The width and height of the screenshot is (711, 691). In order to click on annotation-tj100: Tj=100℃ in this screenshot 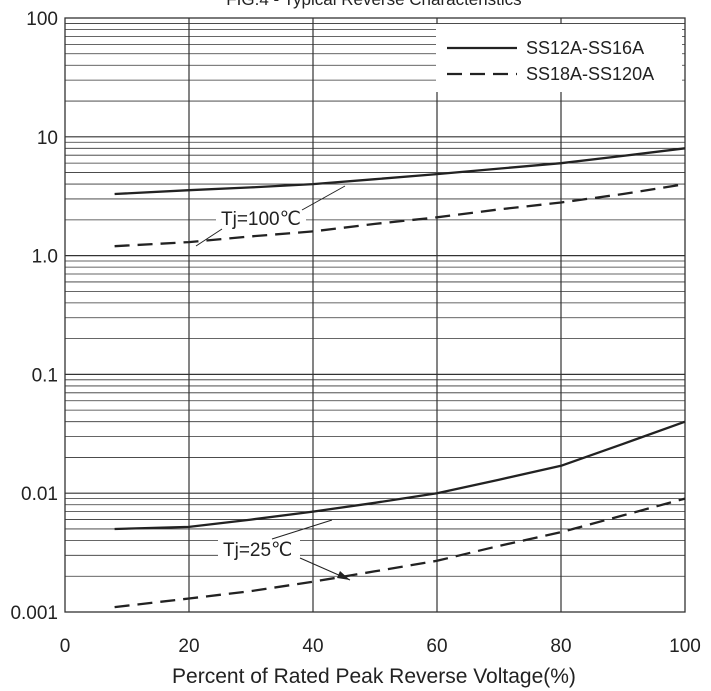, I will do `click(261, 219)`.